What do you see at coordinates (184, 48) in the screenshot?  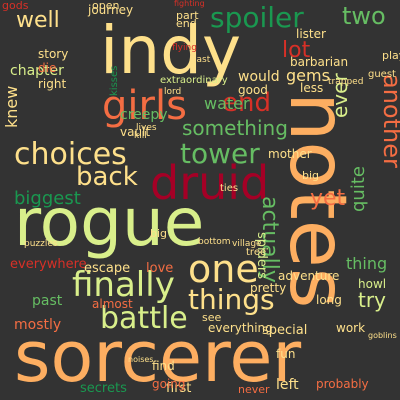 I see `word-flying: flying` at bounding box center [184, 48].